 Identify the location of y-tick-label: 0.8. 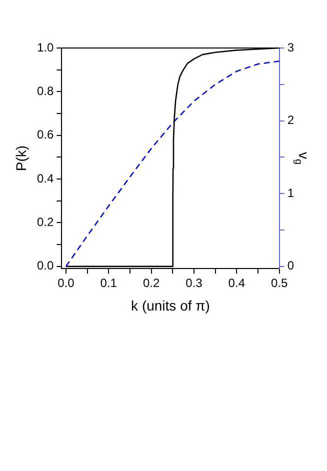
(45, 91).